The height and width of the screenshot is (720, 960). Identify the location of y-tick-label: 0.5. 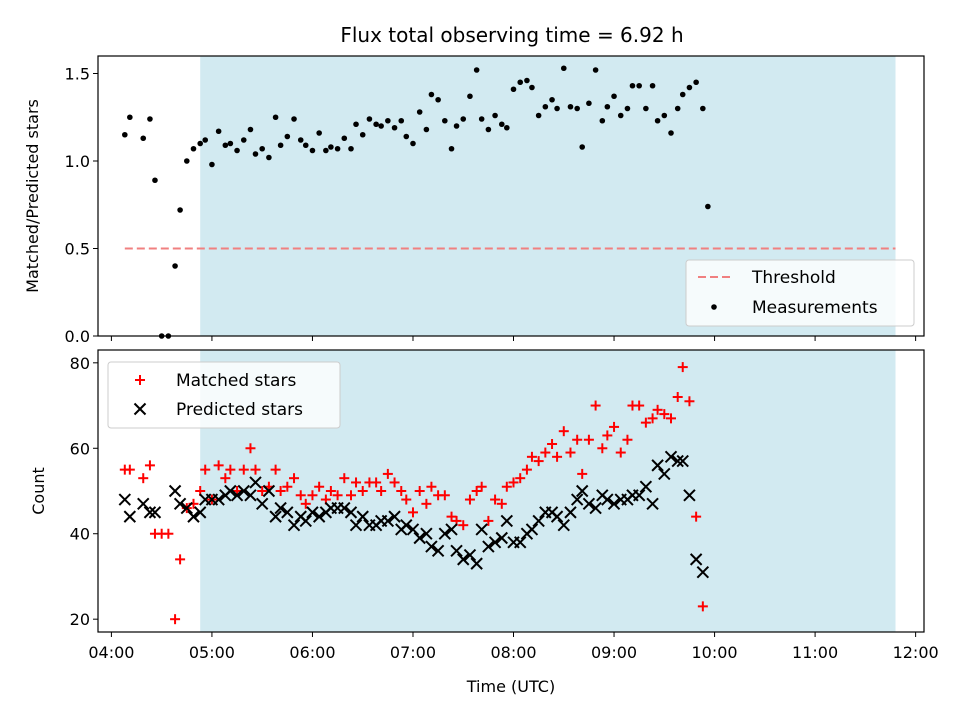
(77, 249).